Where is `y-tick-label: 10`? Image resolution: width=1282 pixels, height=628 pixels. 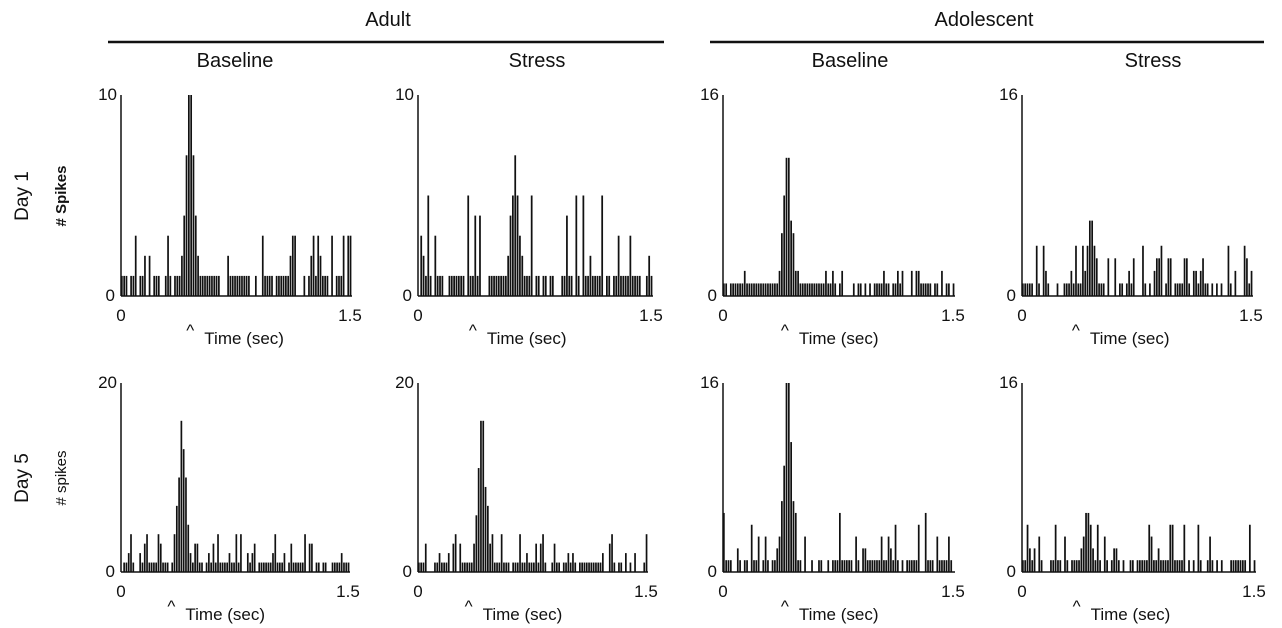
y-tick-label: 10 is located at coordinates (107, 94).